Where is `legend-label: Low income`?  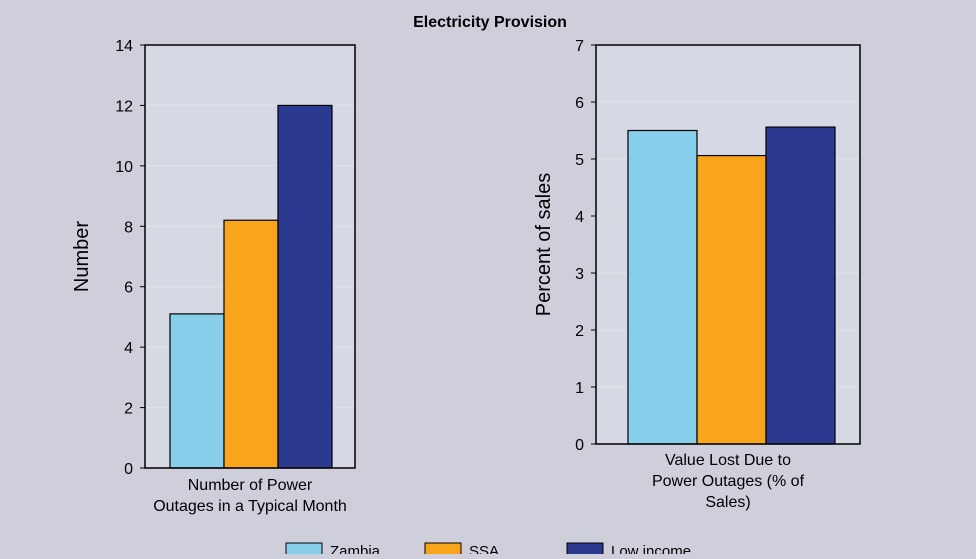
legend-label: Low income is located at coordinates (651, 548).